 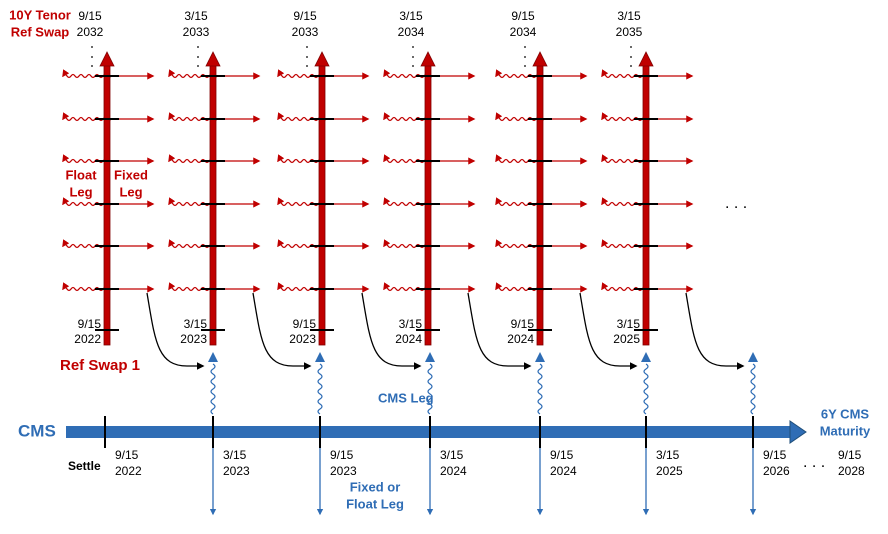 What do you see at coordinates (37, 430) in the screenshot?
I see `cms-label: CMS` at bounding box center [37, 430].